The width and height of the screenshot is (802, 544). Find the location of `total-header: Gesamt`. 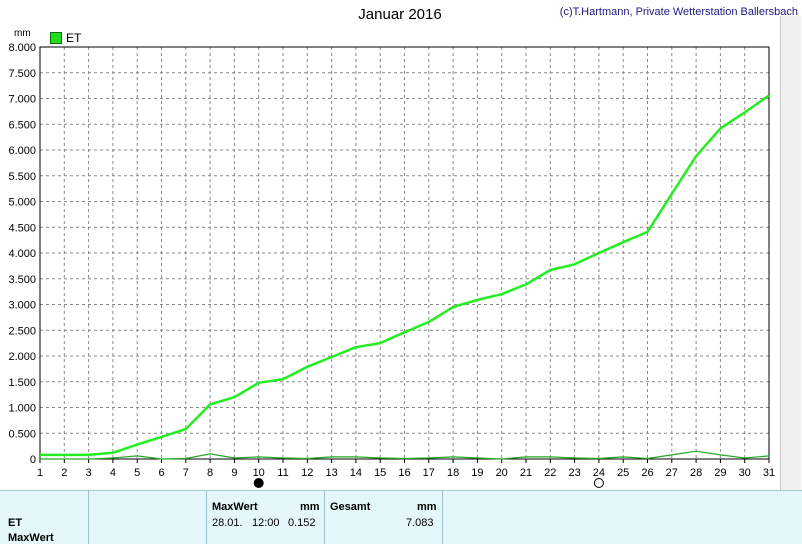

total-header: Gesamt is located at coordinates (350, 507).